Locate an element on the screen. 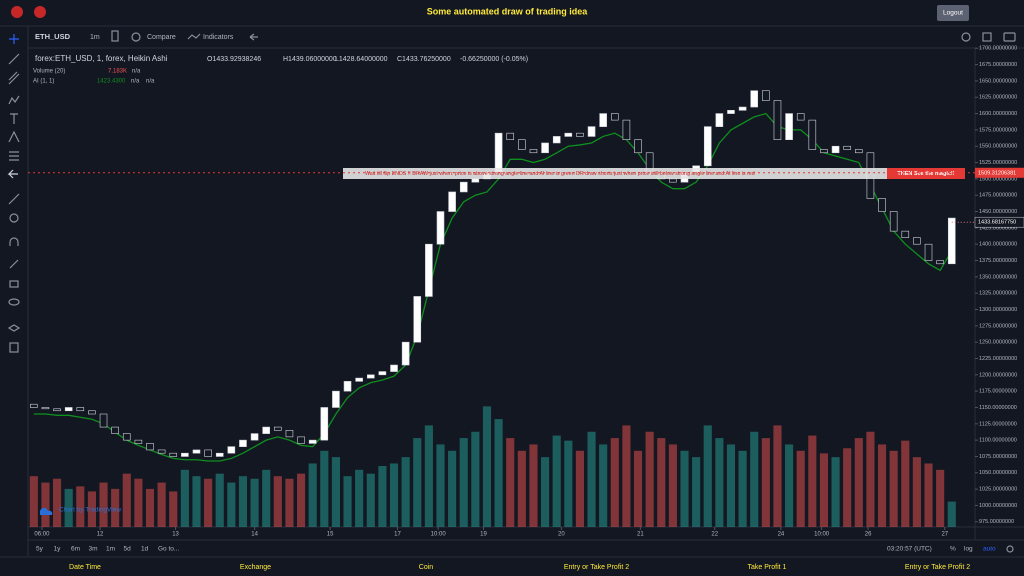 Image resolution: width=1024 pixels, height=576 pixels. y-tick-label: 1675.00000000 is located at coordinates (998, 65).